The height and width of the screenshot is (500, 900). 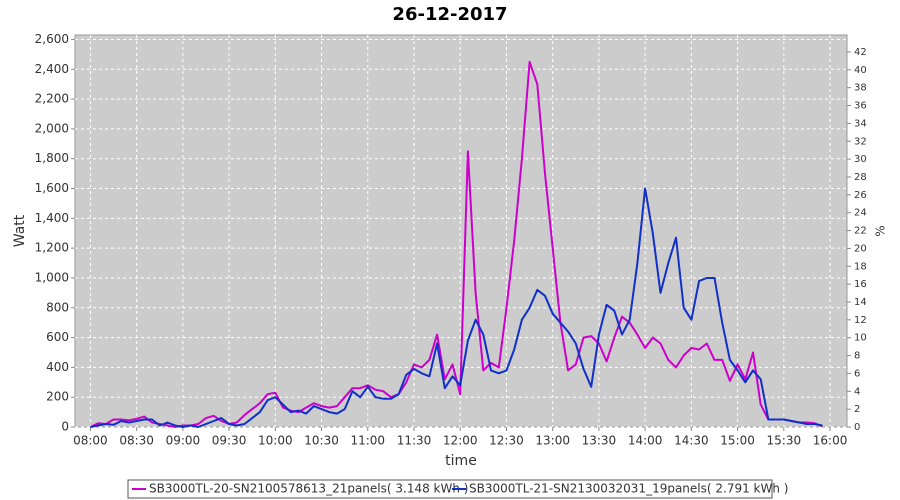 What do you see at coordinates (860, 88) in the screenshot?
I see `y2-tick-label: 38` at bounding box center [860, 88].